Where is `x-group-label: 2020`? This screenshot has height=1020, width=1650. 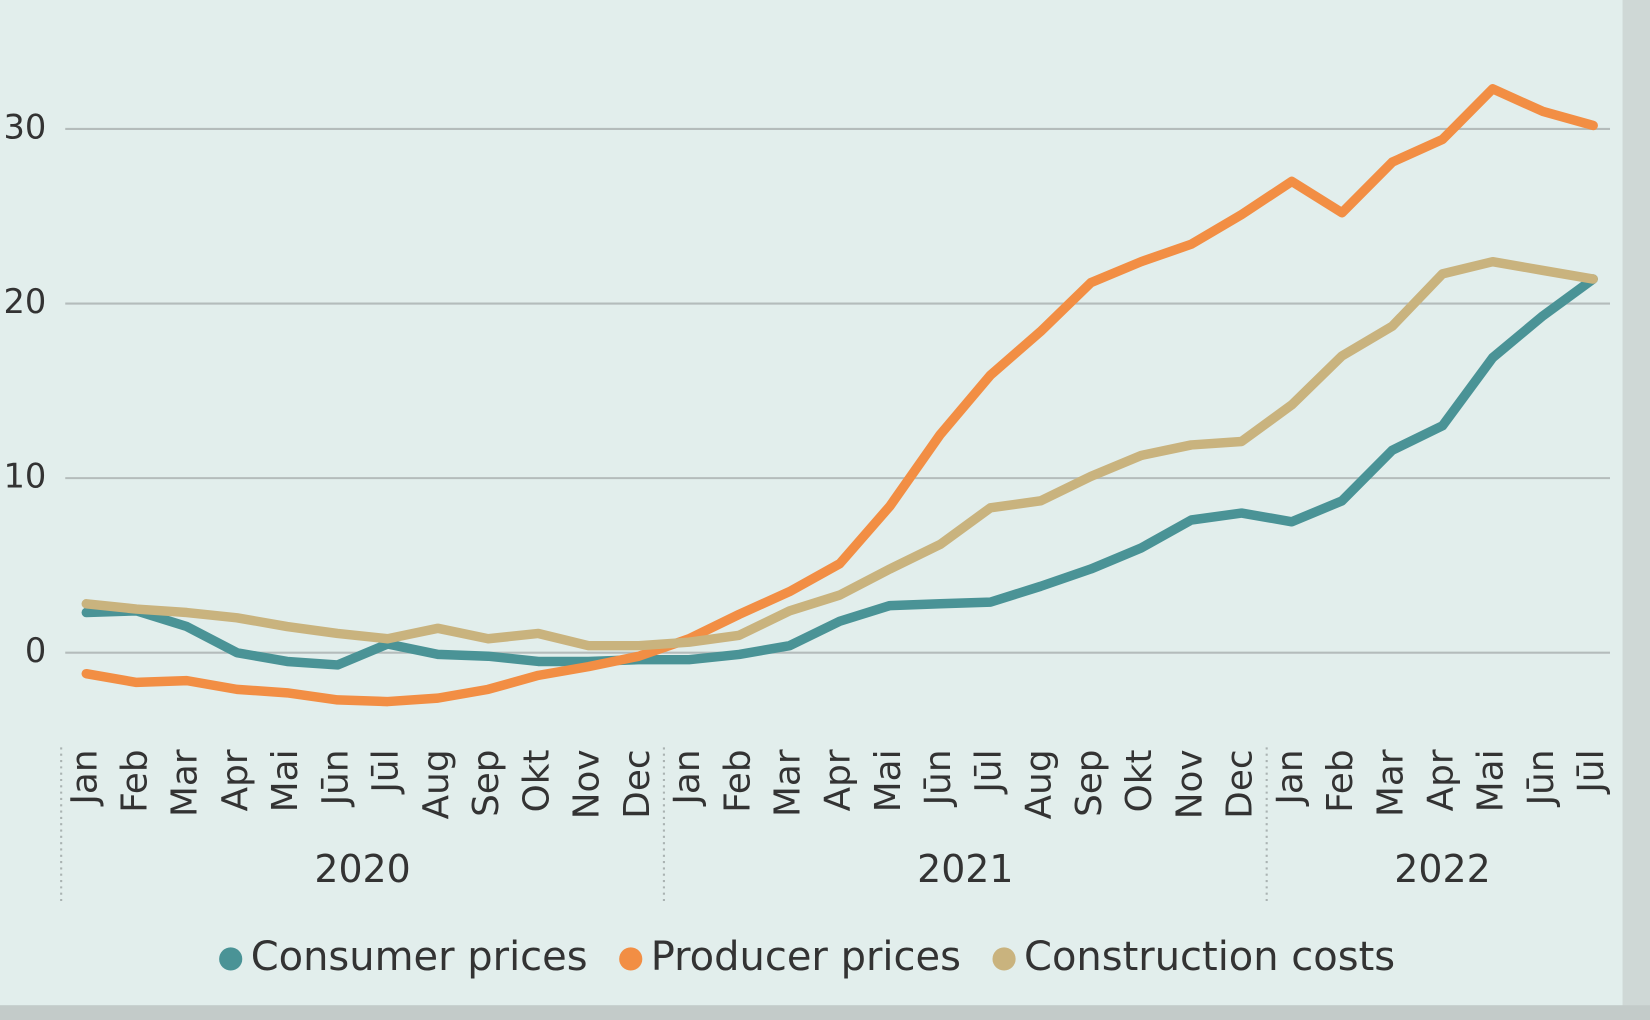
x-group-label: 2020 is located at coordinates (362, 869).